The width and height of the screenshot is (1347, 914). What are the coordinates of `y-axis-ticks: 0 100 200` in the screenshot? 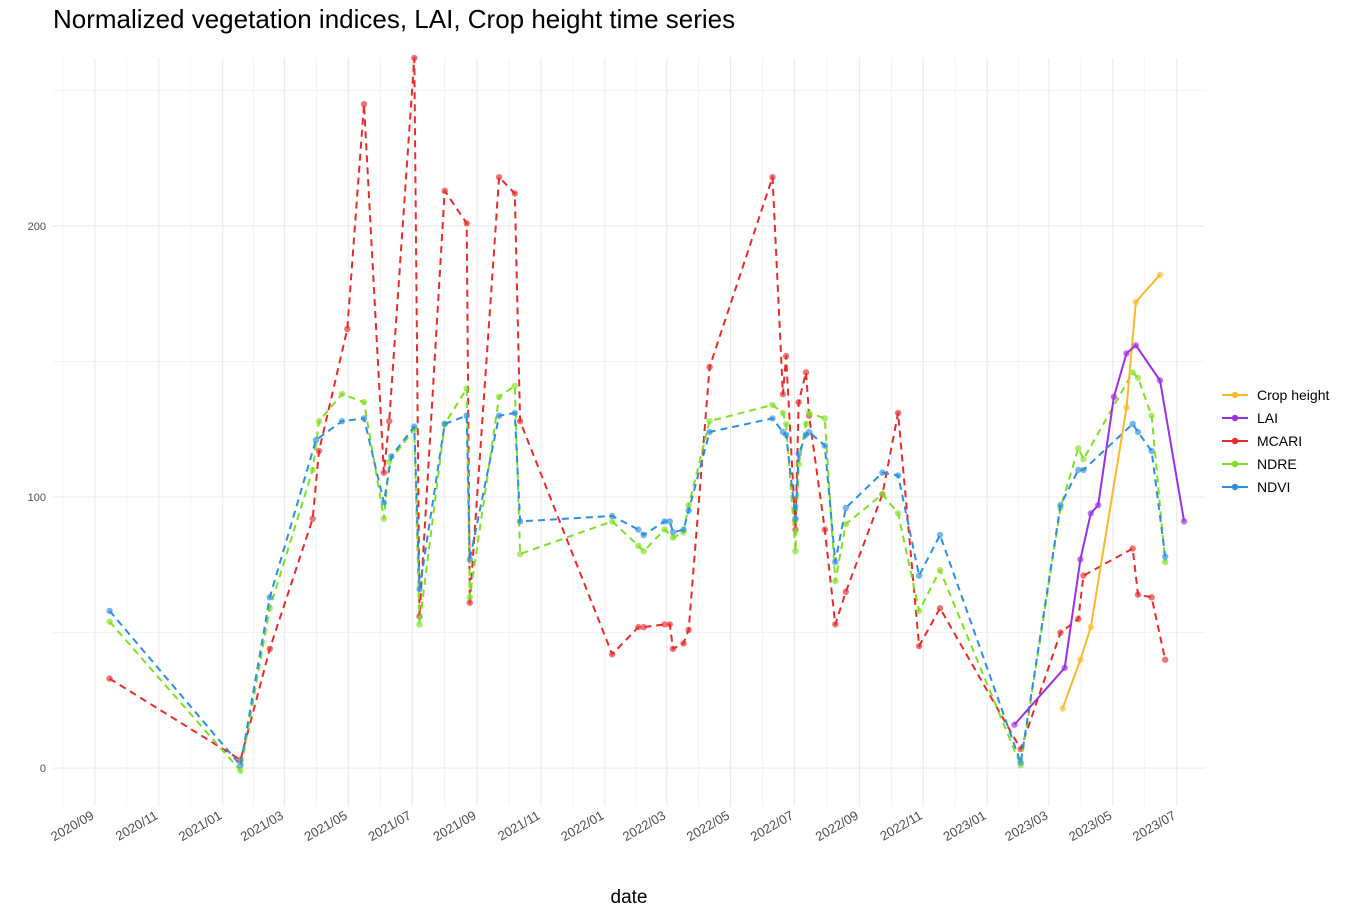 It's located at (37, 498).